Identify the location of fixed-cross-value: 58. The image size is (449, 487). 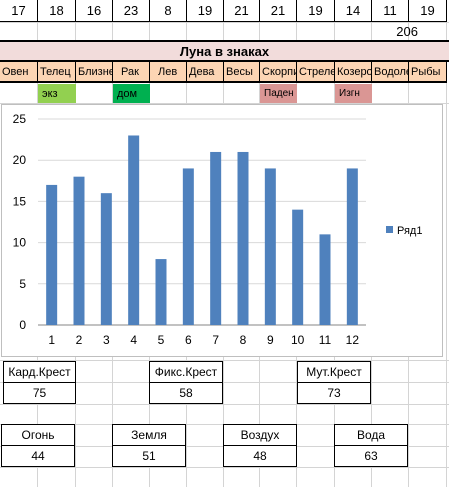
(186, 393).